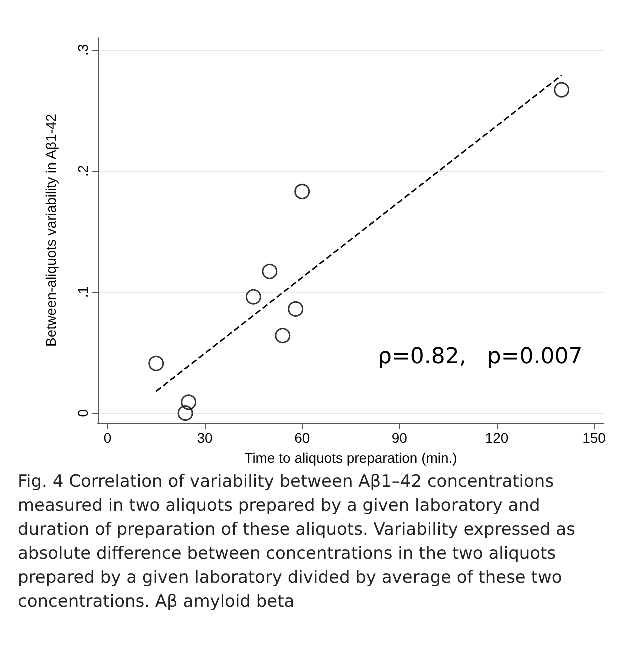 This screenshot has height=649, width=627. I want to click on x-tick-label: 120, so click(497, 438).